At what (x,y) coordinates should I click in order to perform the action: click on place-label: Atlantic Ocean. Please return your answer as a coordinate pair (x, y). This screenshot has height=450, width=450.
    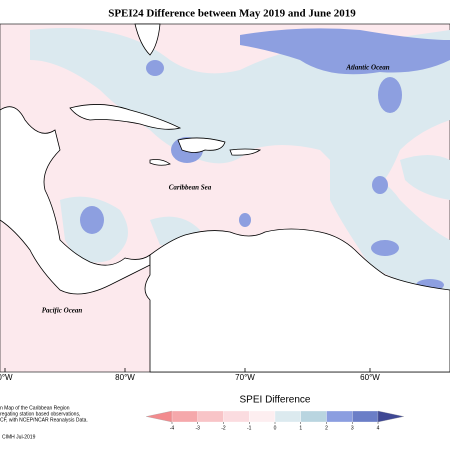
    Looking at the image, I should click on (367, 68).